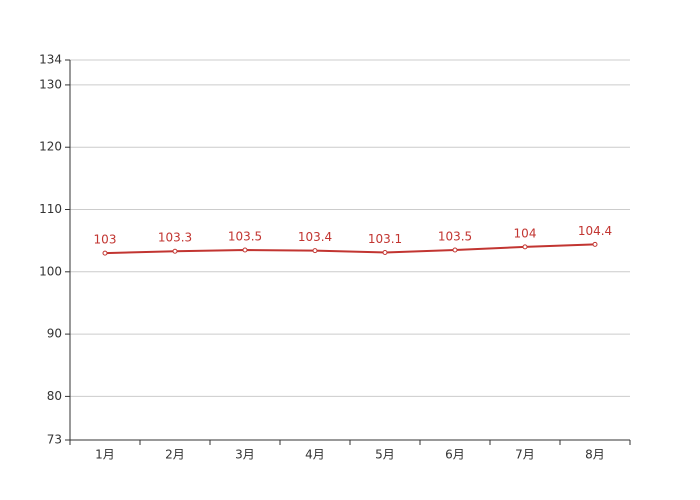  What do you see at coordinates (50, 271) in the screenshot?
I see `y-tick-label: 100` at bounding box center [50, 271].